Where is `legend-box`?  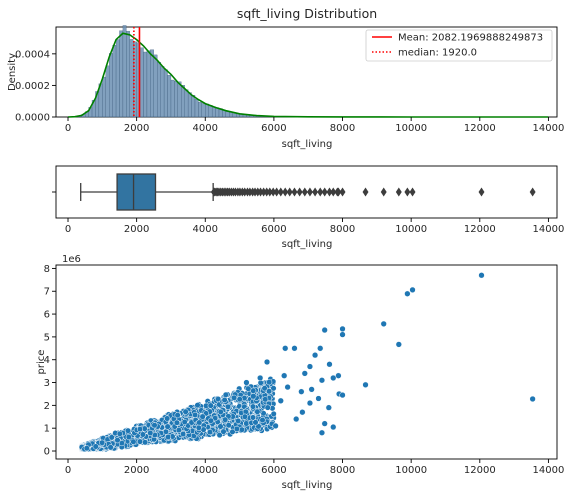 legend-box is located at coordinates (459, 45).